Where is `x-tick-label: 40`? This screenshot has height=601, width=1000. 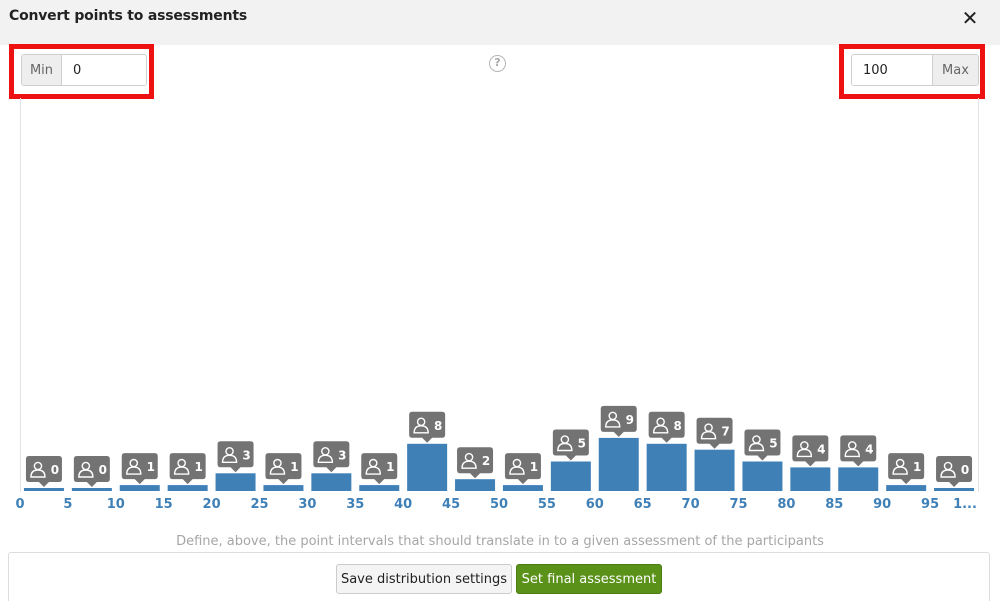 x-tick-label: 40 is located at coordinates (403, 504).